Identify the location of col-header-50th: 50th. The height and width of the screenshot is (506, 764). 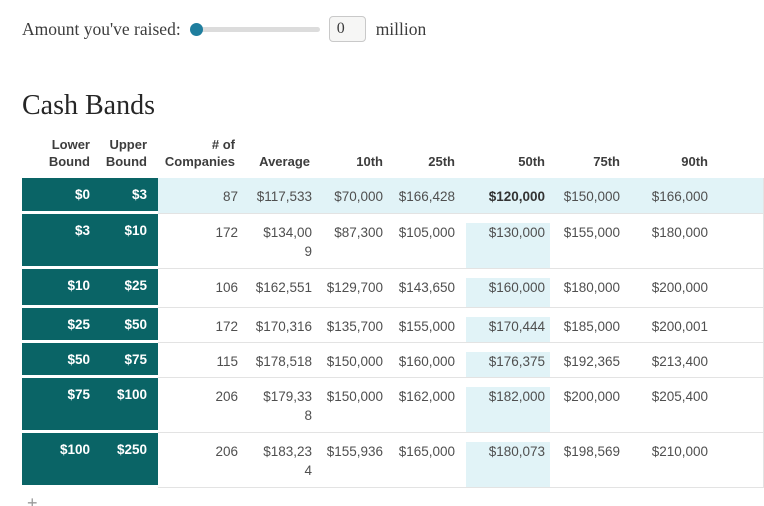
(531, 162).